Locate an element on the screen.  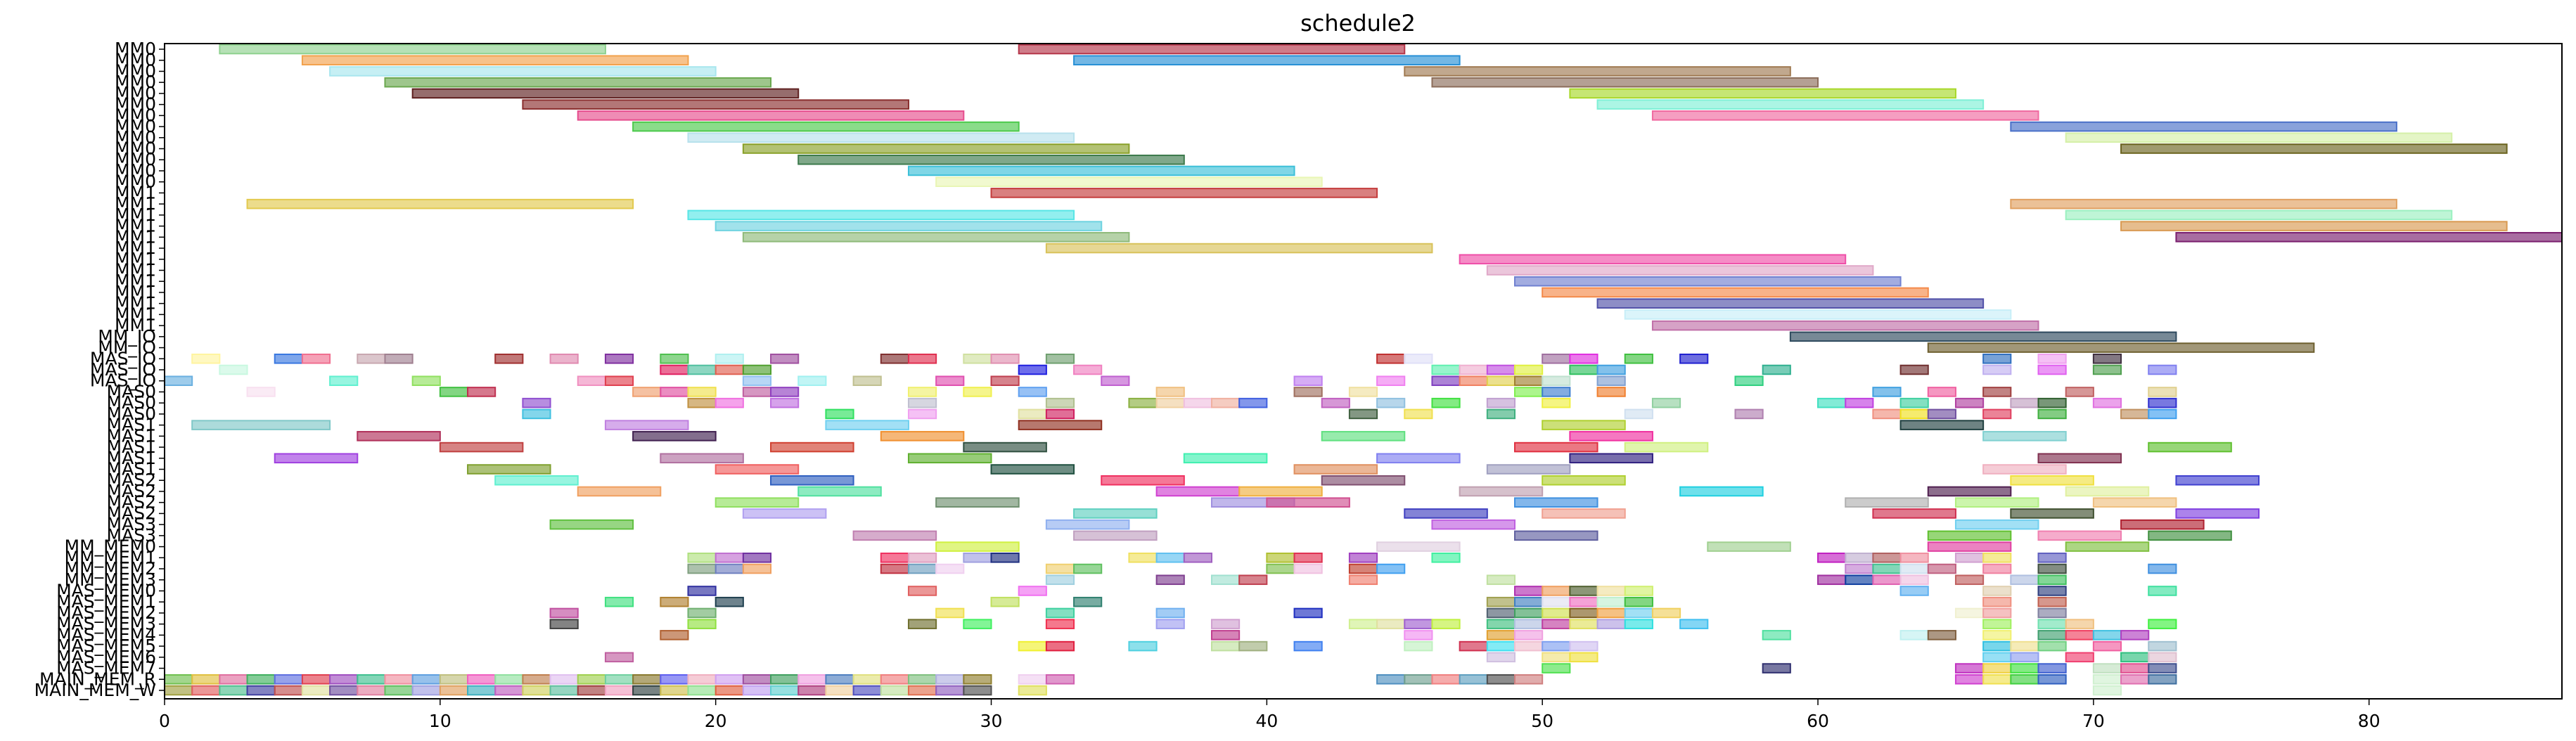
y-tick-label: MAS1 is located at coordinates (131, 458).